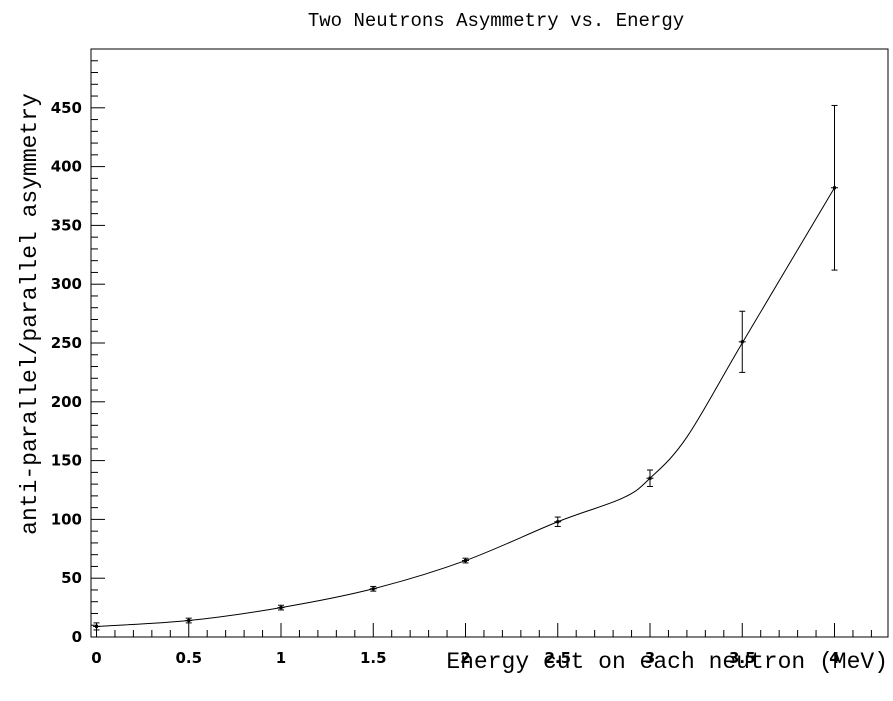  What do you see at coordinates (66, 372) in the screenshot?
I see `y-axis-tick-labels: 0 50 100 150 200 250 300 350 400 450` at bounding box center [66, 372].